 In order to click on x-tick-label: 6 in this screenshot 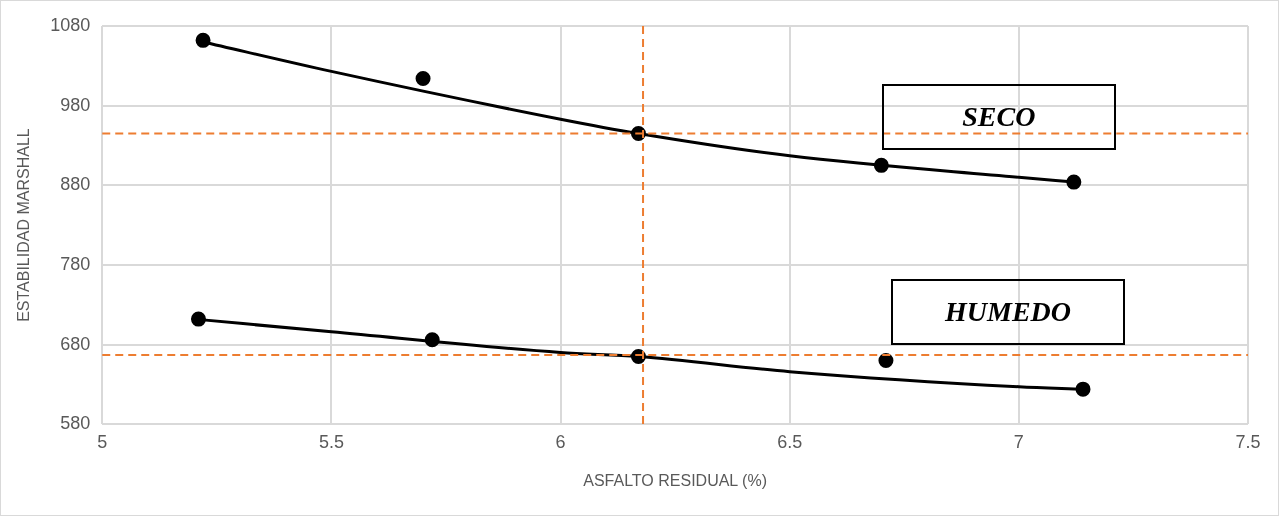, I will do `click(560, 441)`.